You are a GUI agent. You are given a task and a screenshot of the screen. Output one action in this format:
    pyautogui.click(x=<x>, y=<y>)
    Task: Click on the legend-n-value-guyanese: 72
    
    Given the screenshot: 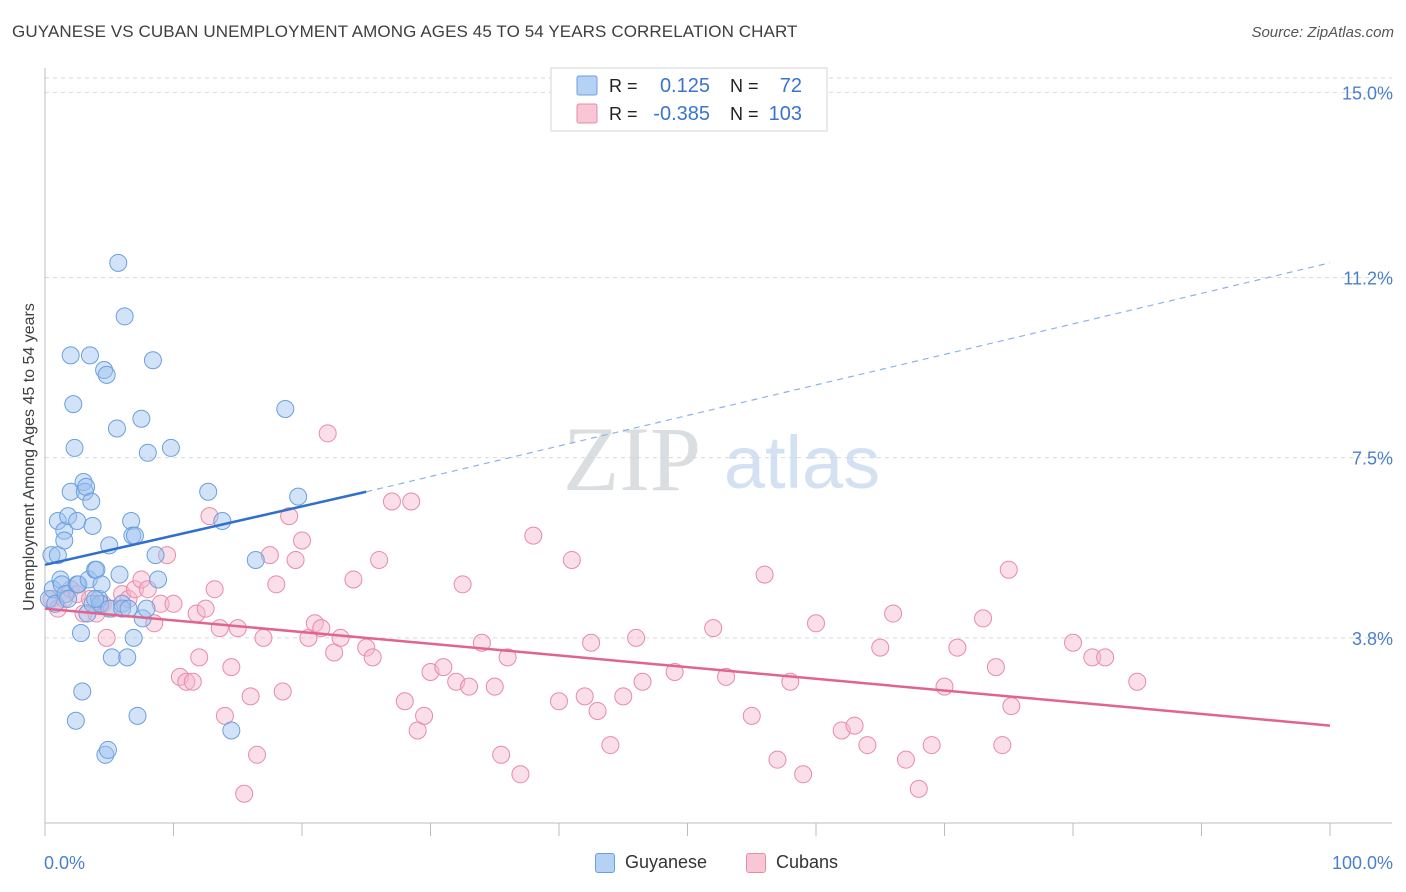 What is the action you would take?
    pyautogui.click(x=791, y=86)
    